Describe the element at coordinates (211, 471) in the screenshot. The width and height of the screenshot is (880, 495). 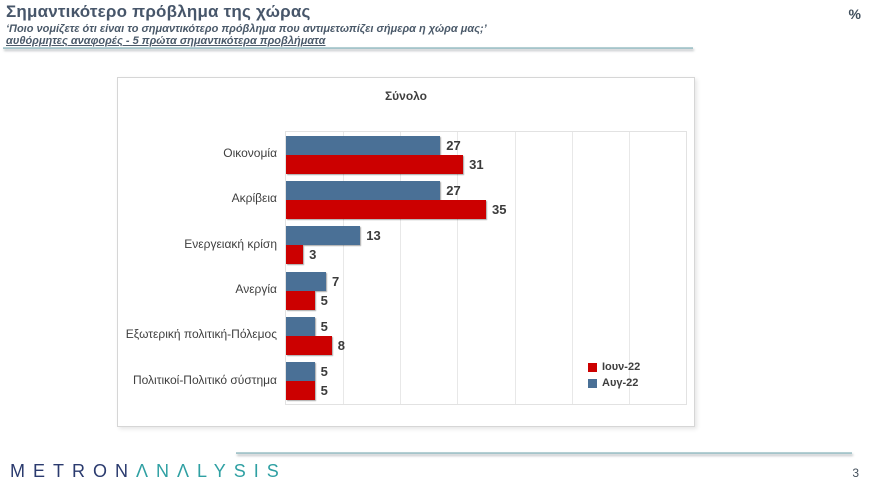
I see `logo-part-analysis: ΛNΛLYSIS` at that location.